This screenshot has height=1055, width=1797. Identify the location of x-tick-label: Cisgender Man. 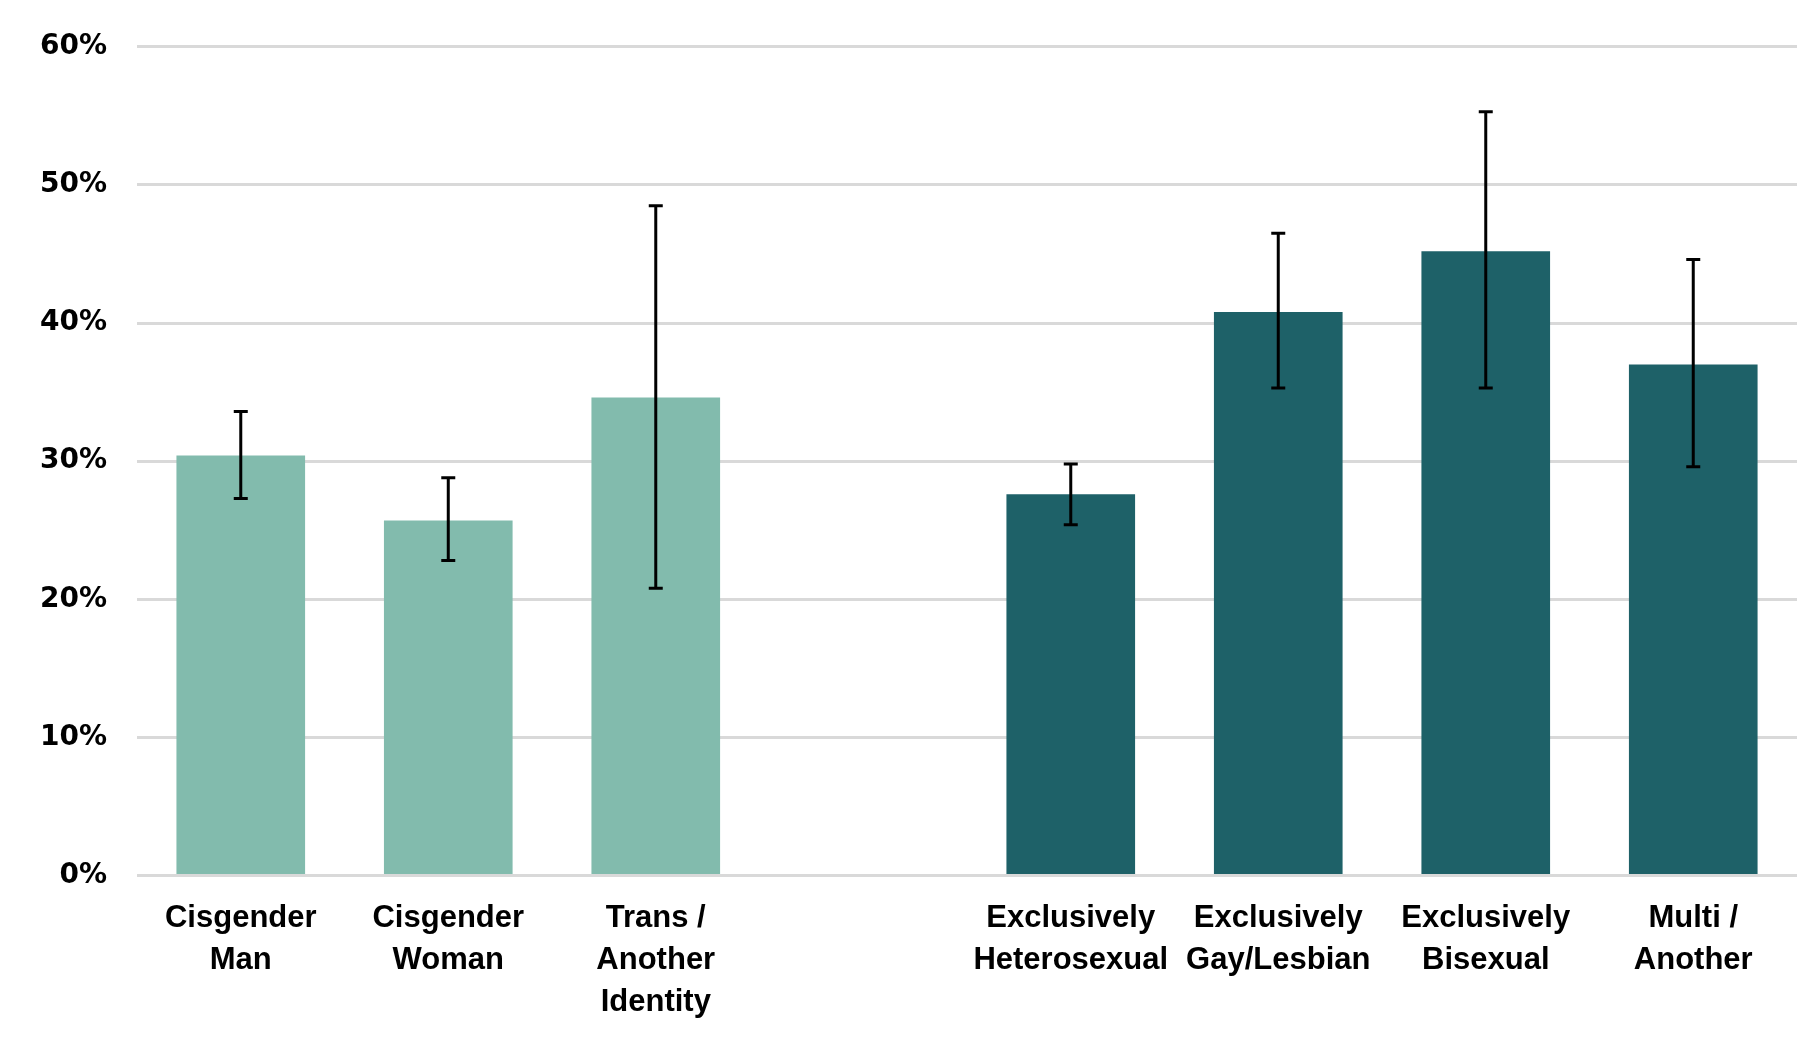
(240, 937).